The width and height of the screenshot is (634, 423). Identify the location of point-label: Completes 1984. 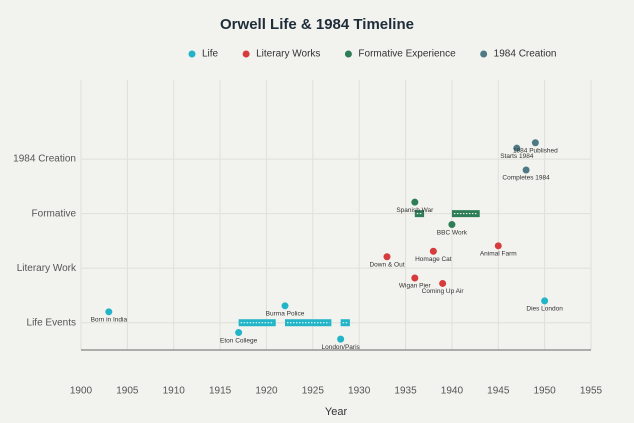
(526, 178).